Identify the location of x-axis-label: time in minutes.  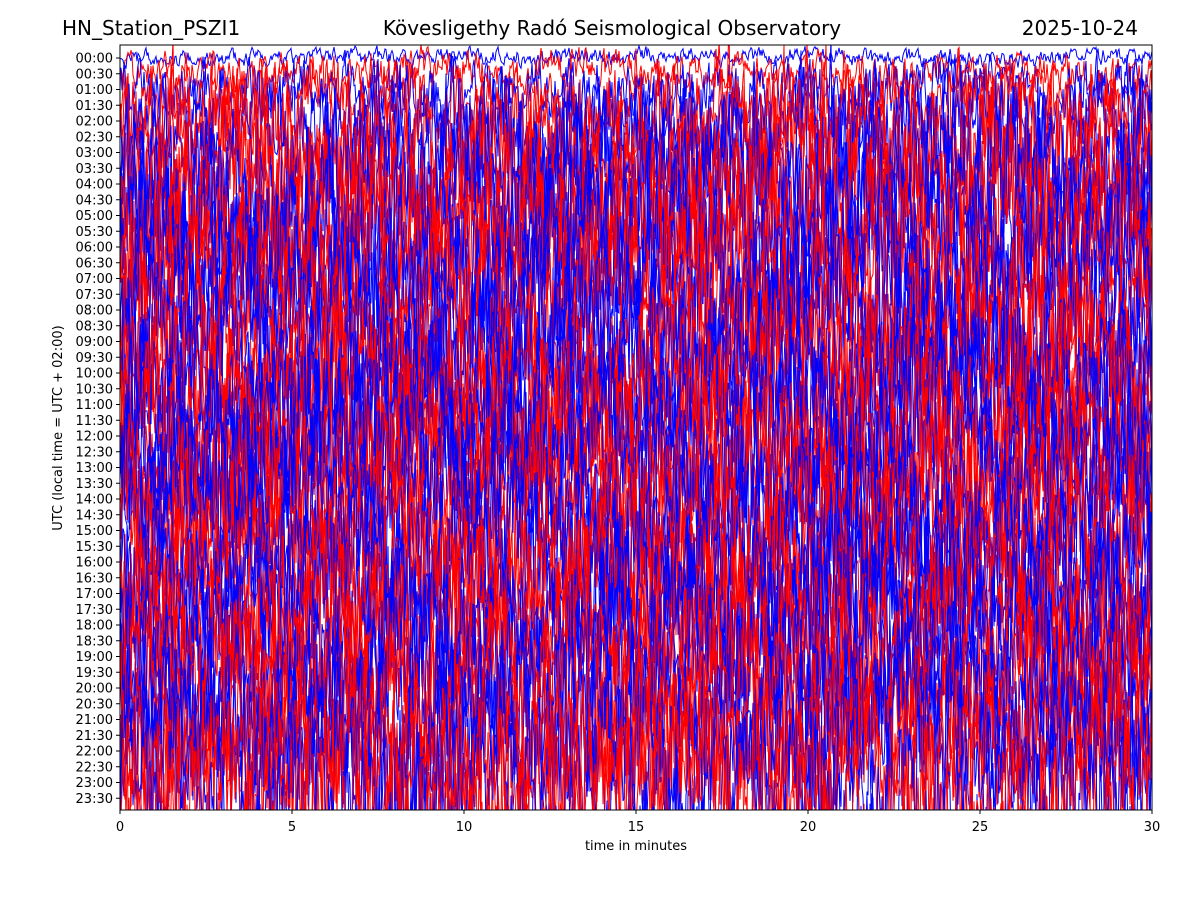
(636, 846).